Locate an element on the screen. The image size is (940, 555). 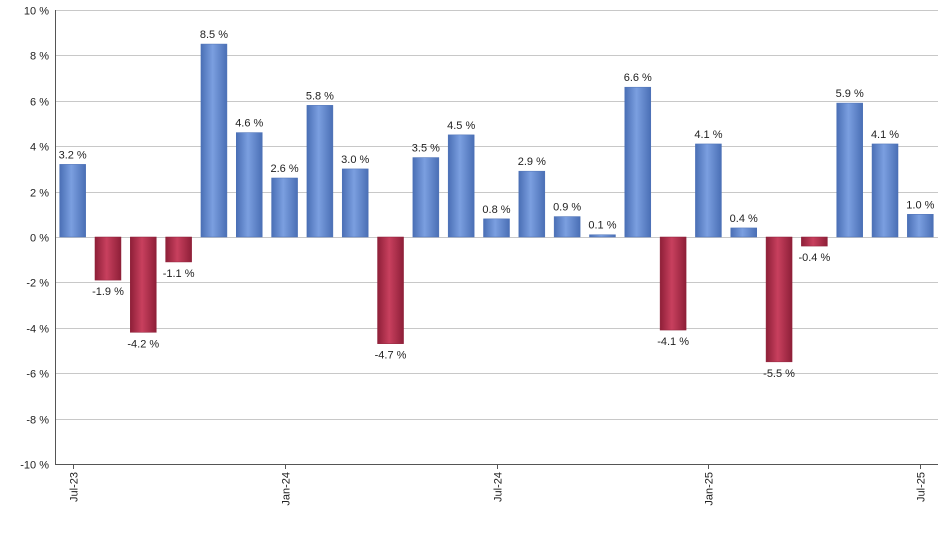
data-label: 3.0 % is located at coordinates (355, 160).